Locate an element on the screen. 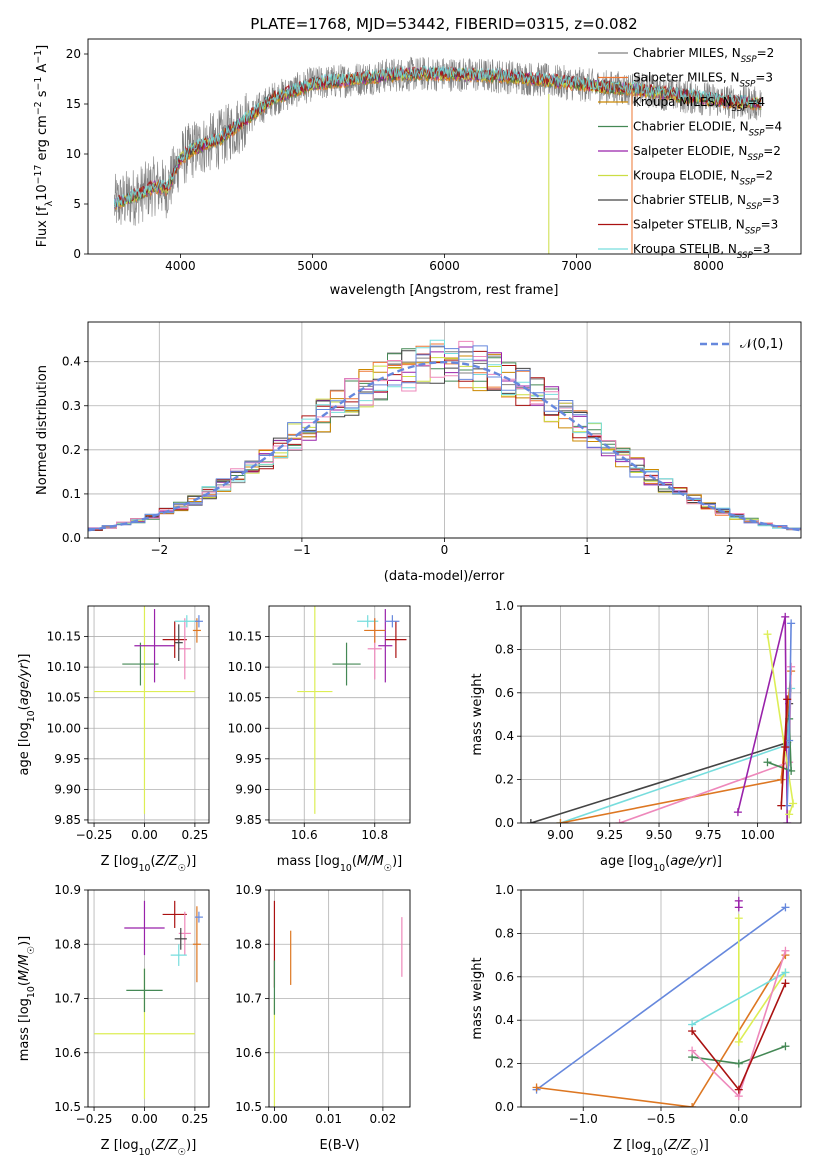 The width and height of the screenshot is (819, 1170). x-tick-label: 8000 is located at coordinates (708, 266).